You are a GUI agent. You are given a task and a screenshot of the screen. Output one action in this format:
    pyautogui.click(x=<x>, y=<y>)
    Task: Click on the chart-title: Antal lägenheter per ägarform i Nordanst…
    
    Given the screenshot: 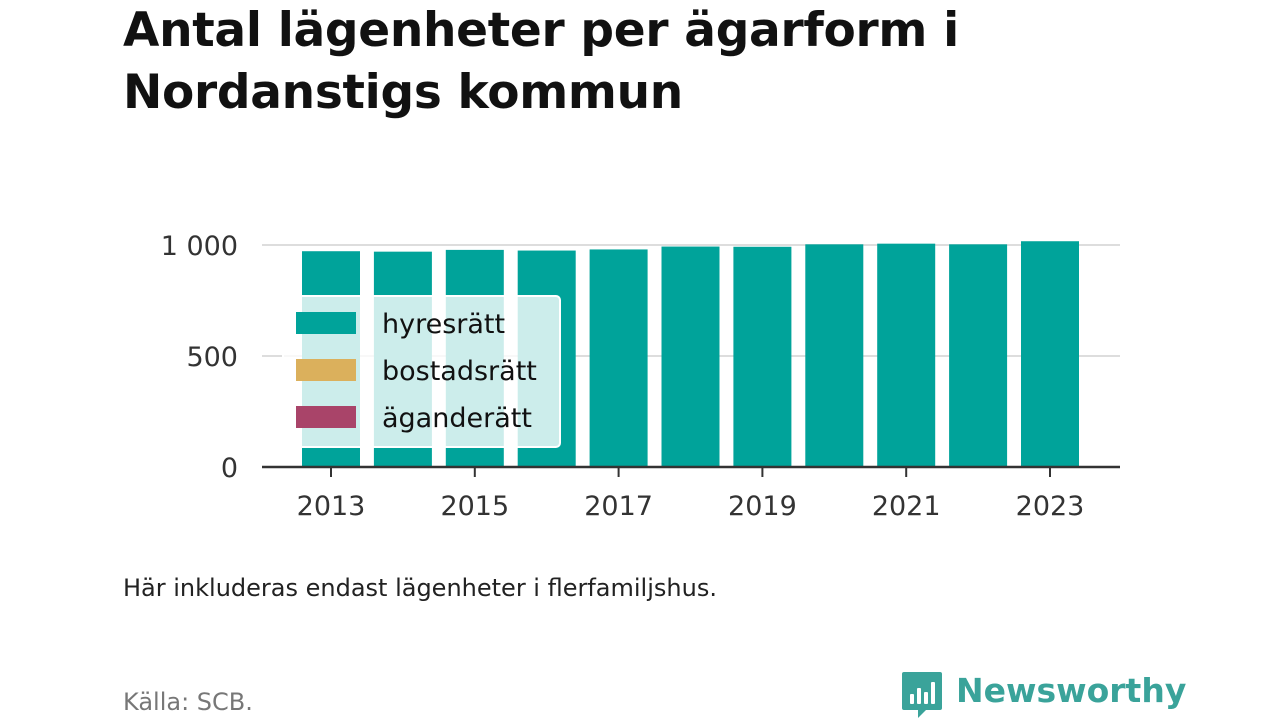 What is the action you would take?
    pyautogui.click(x=541, y=61)
    